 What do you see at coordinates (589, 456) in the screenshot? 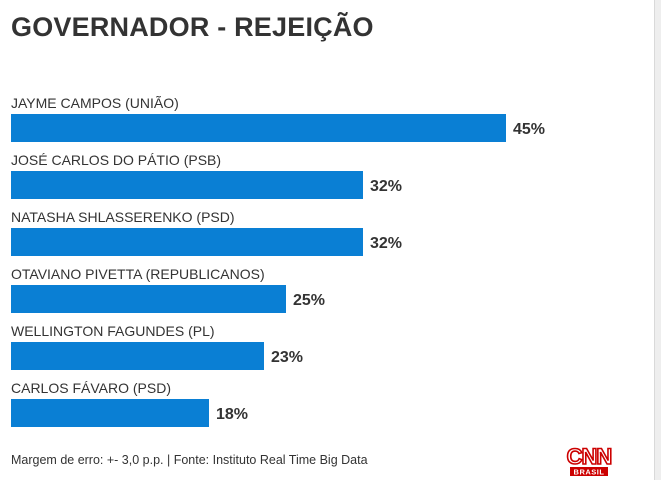
I see `svg-text: CNN` at bounding box center [589, 456].